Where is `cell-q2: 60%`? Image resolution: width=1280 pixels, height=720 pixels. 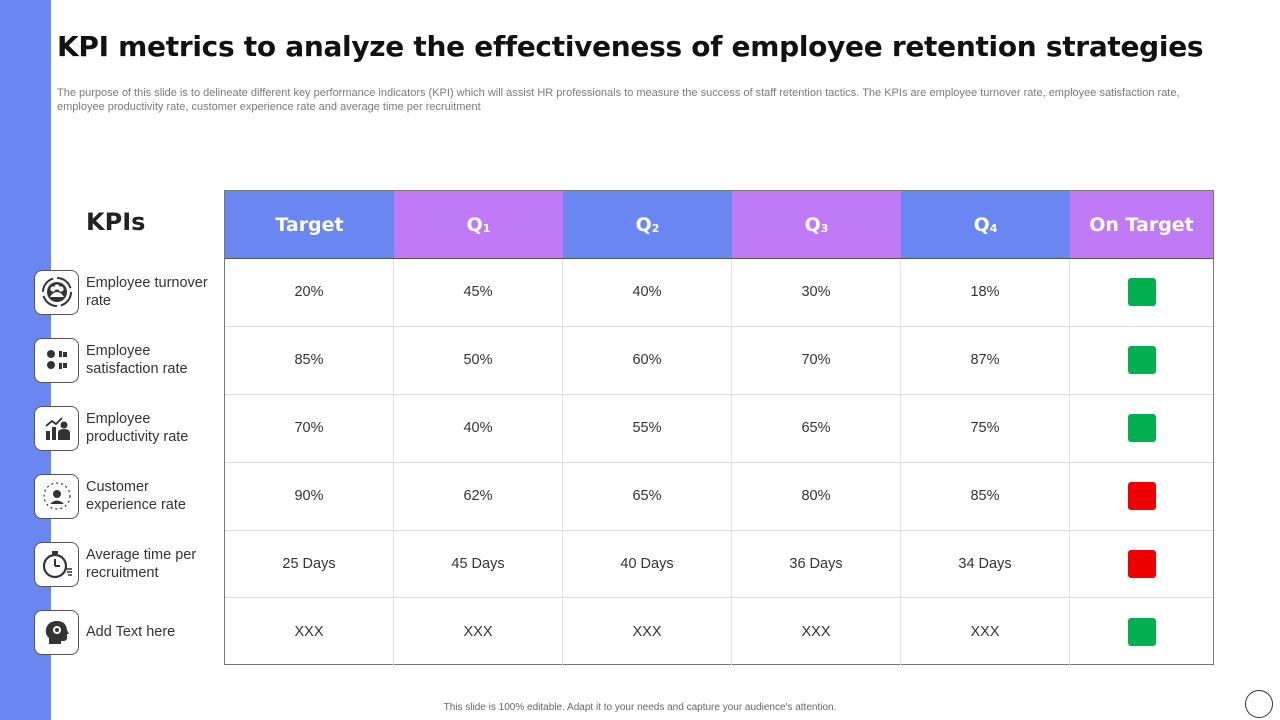 cell-q2: 60% is located at coordinates (647, 360).